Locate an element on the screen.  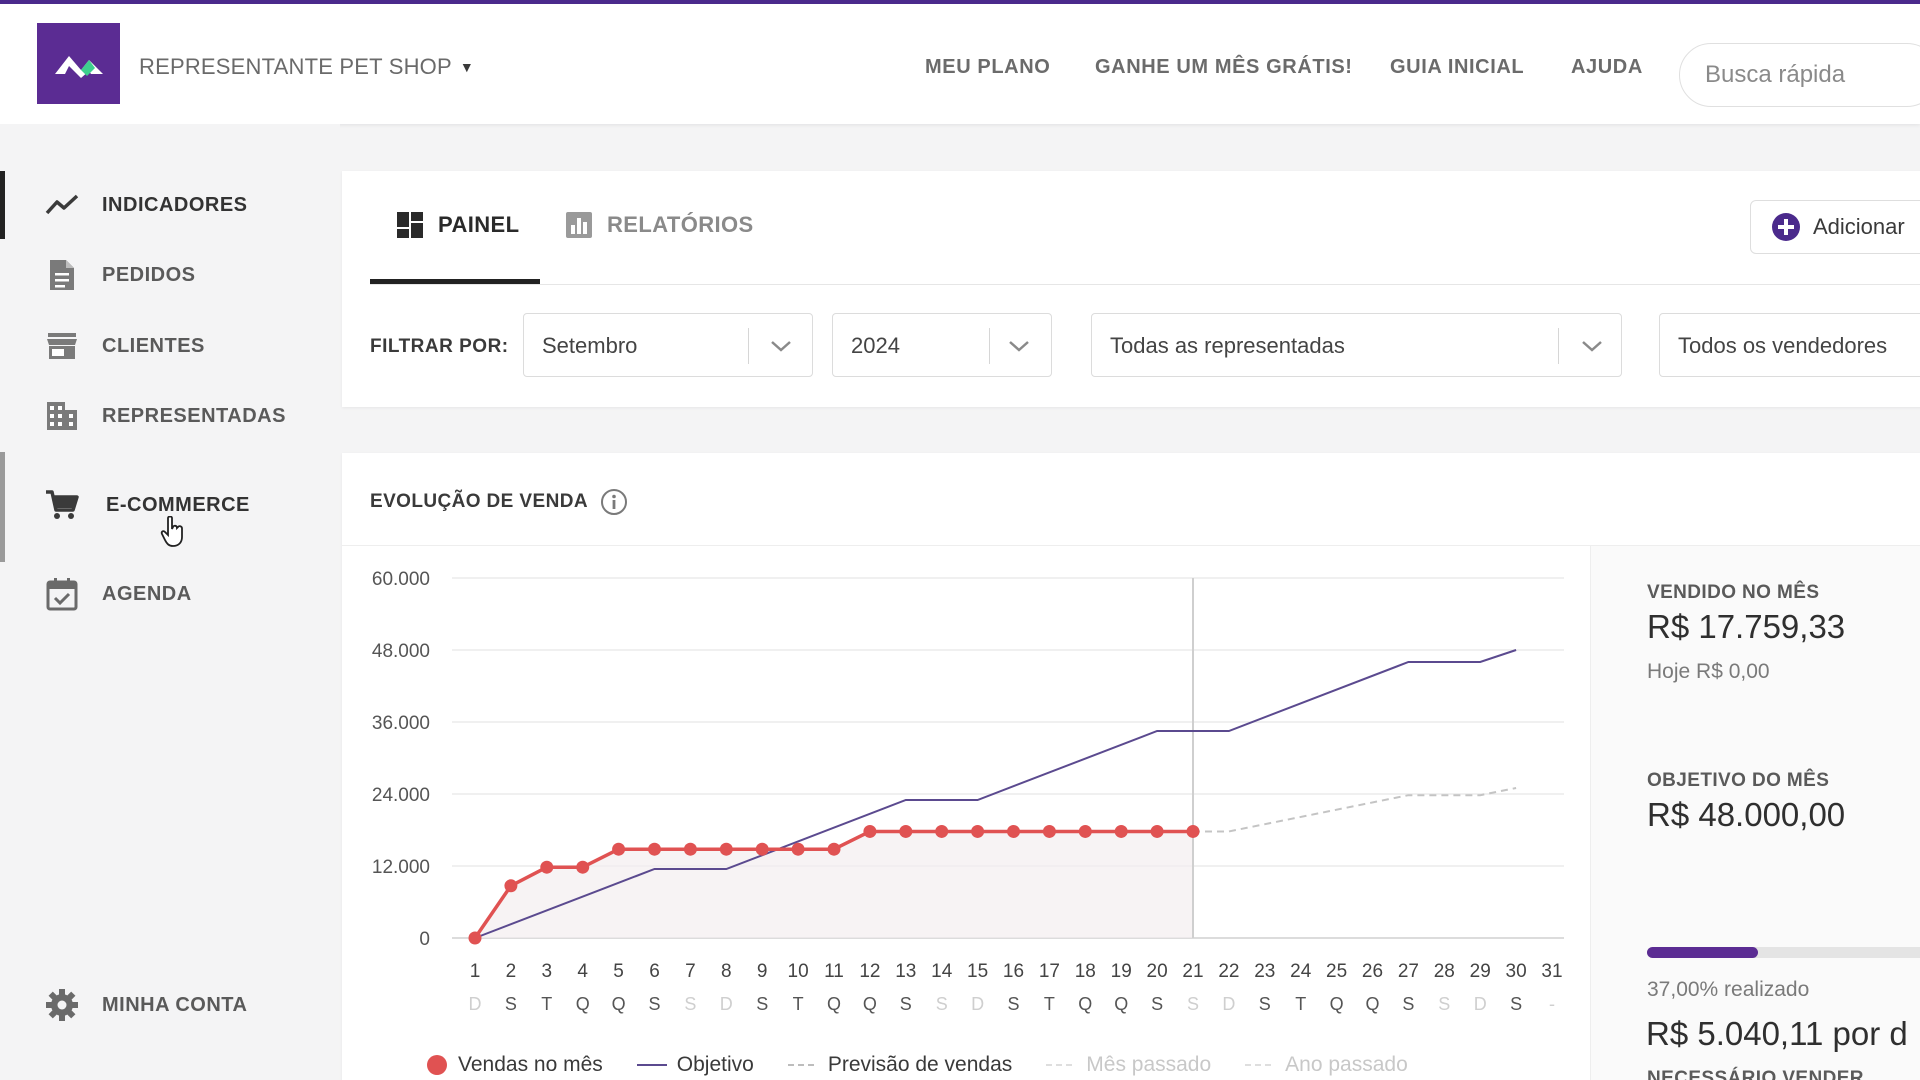
x-tick-weekday: - is located at coordinates (1552, 1004).